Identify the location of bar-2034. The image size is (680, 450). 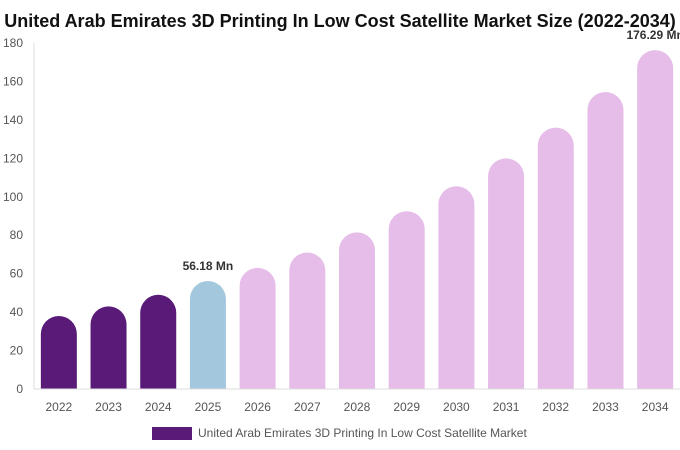
(655, 220).